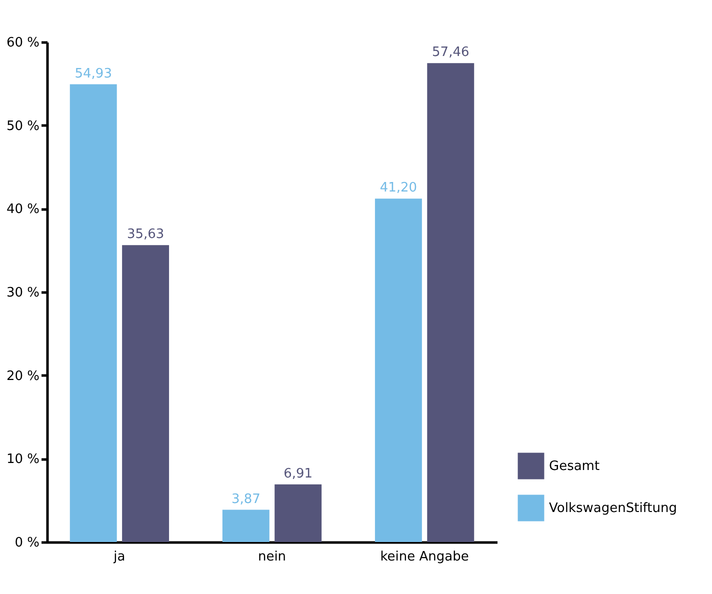 Image resolution: width=712 pixels, height=594 pixels. Describe the element at coordinates (23, 126) in the screenshot. I see `y-tick-label: 50 %` at that location.